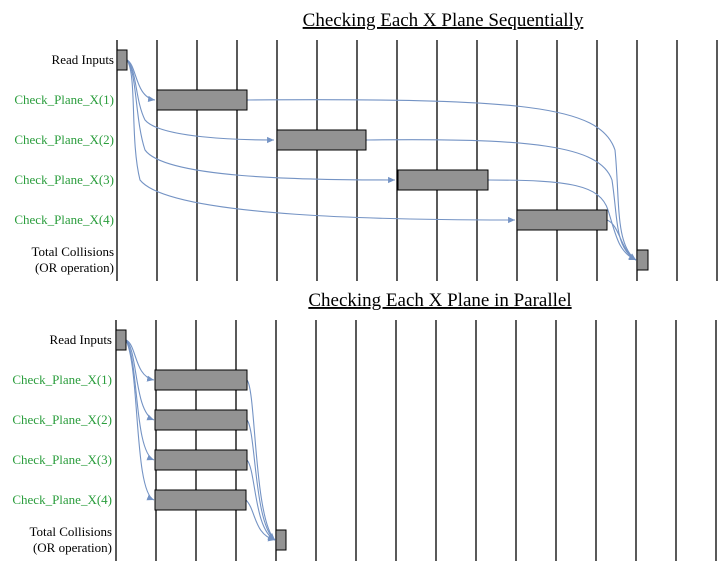 The width and height of the screenshot is (720, 563). What do you see at coordinates (443, 20) in the screenshot?
I see `panel-title: Checking Each X Plane Sequentially` at bounding box center [443, 20].